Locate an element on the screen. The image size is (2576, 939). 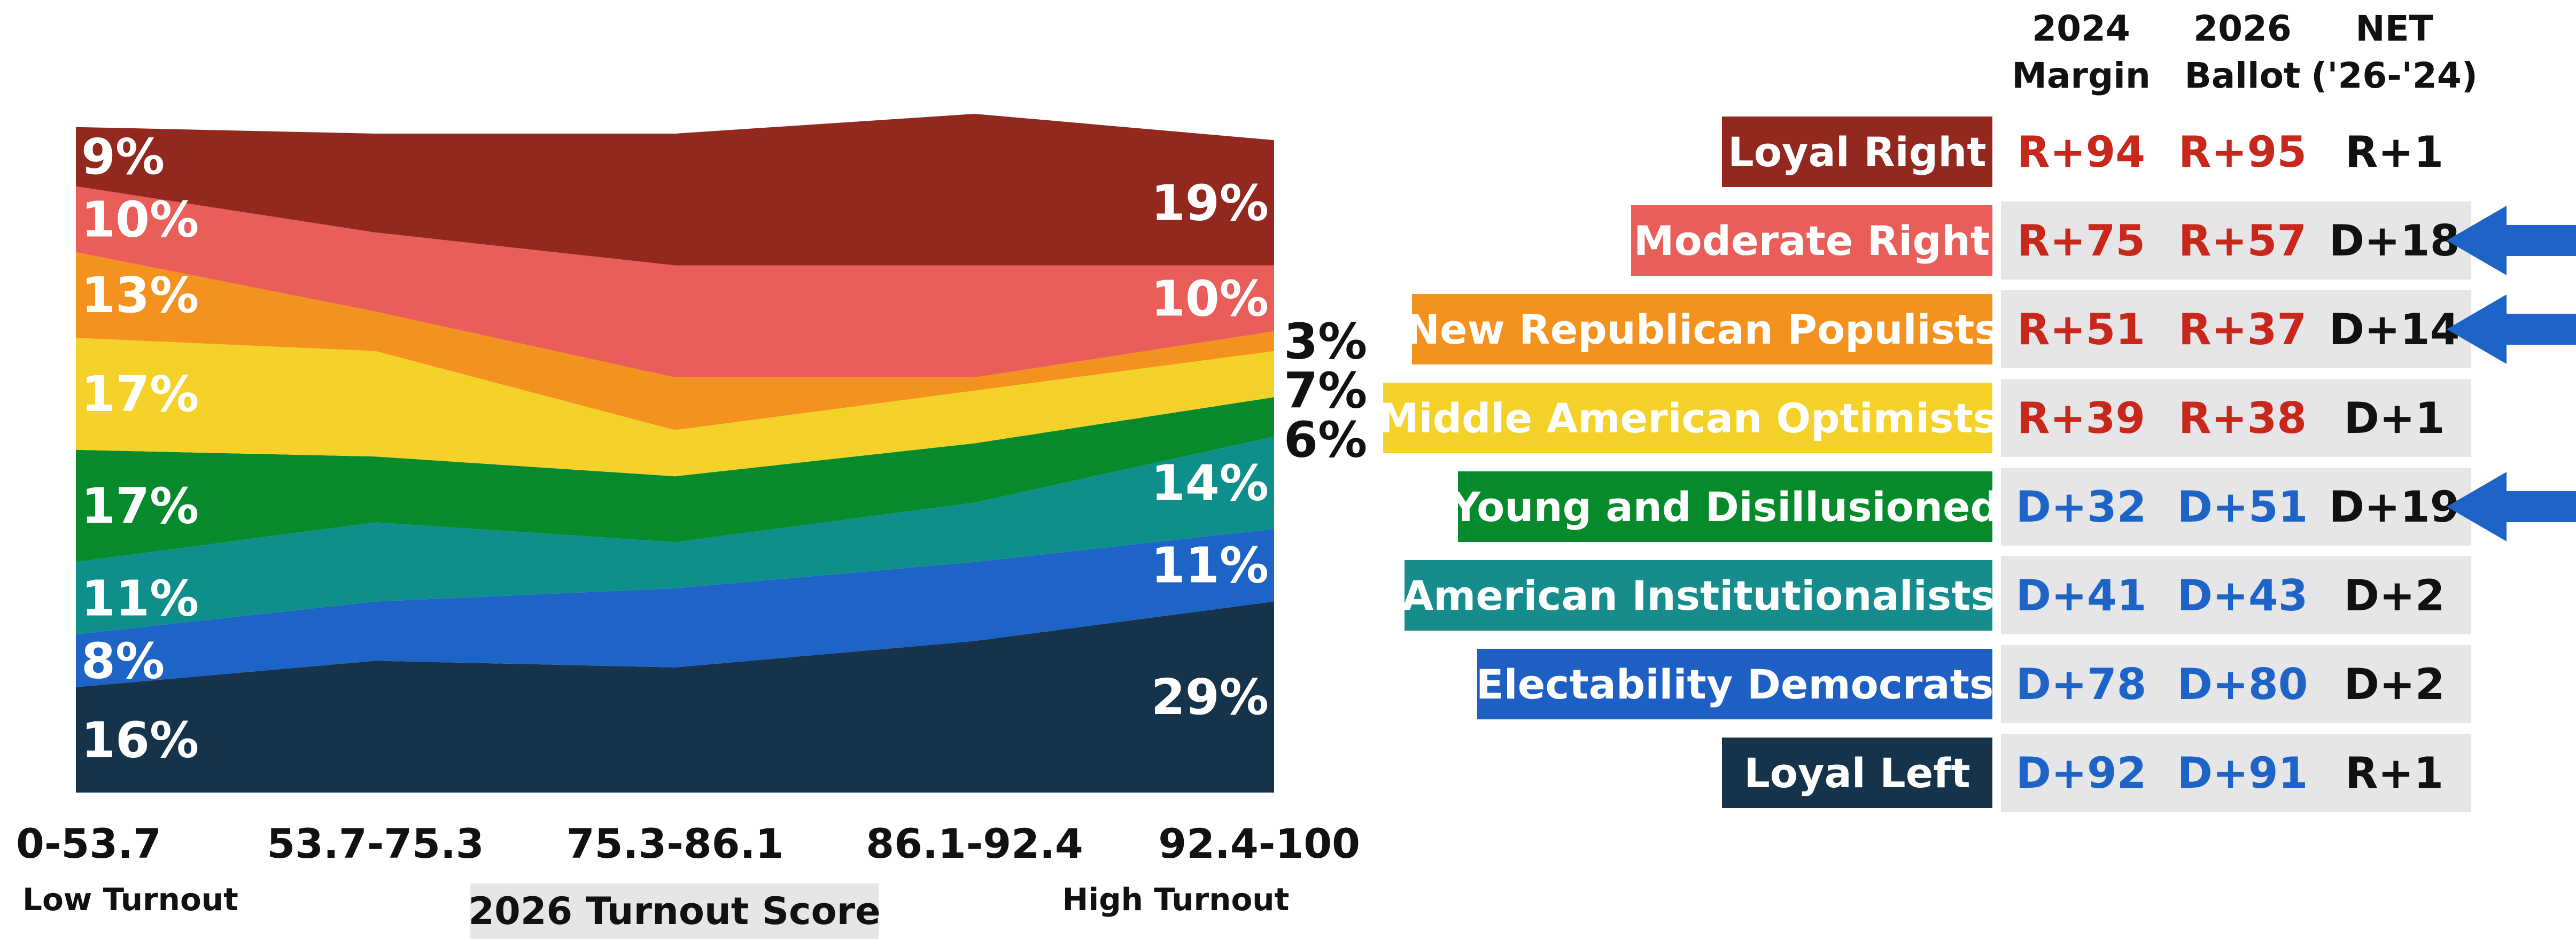
header-net: NET ('26-'24) is located at coordinates (2394, 52).